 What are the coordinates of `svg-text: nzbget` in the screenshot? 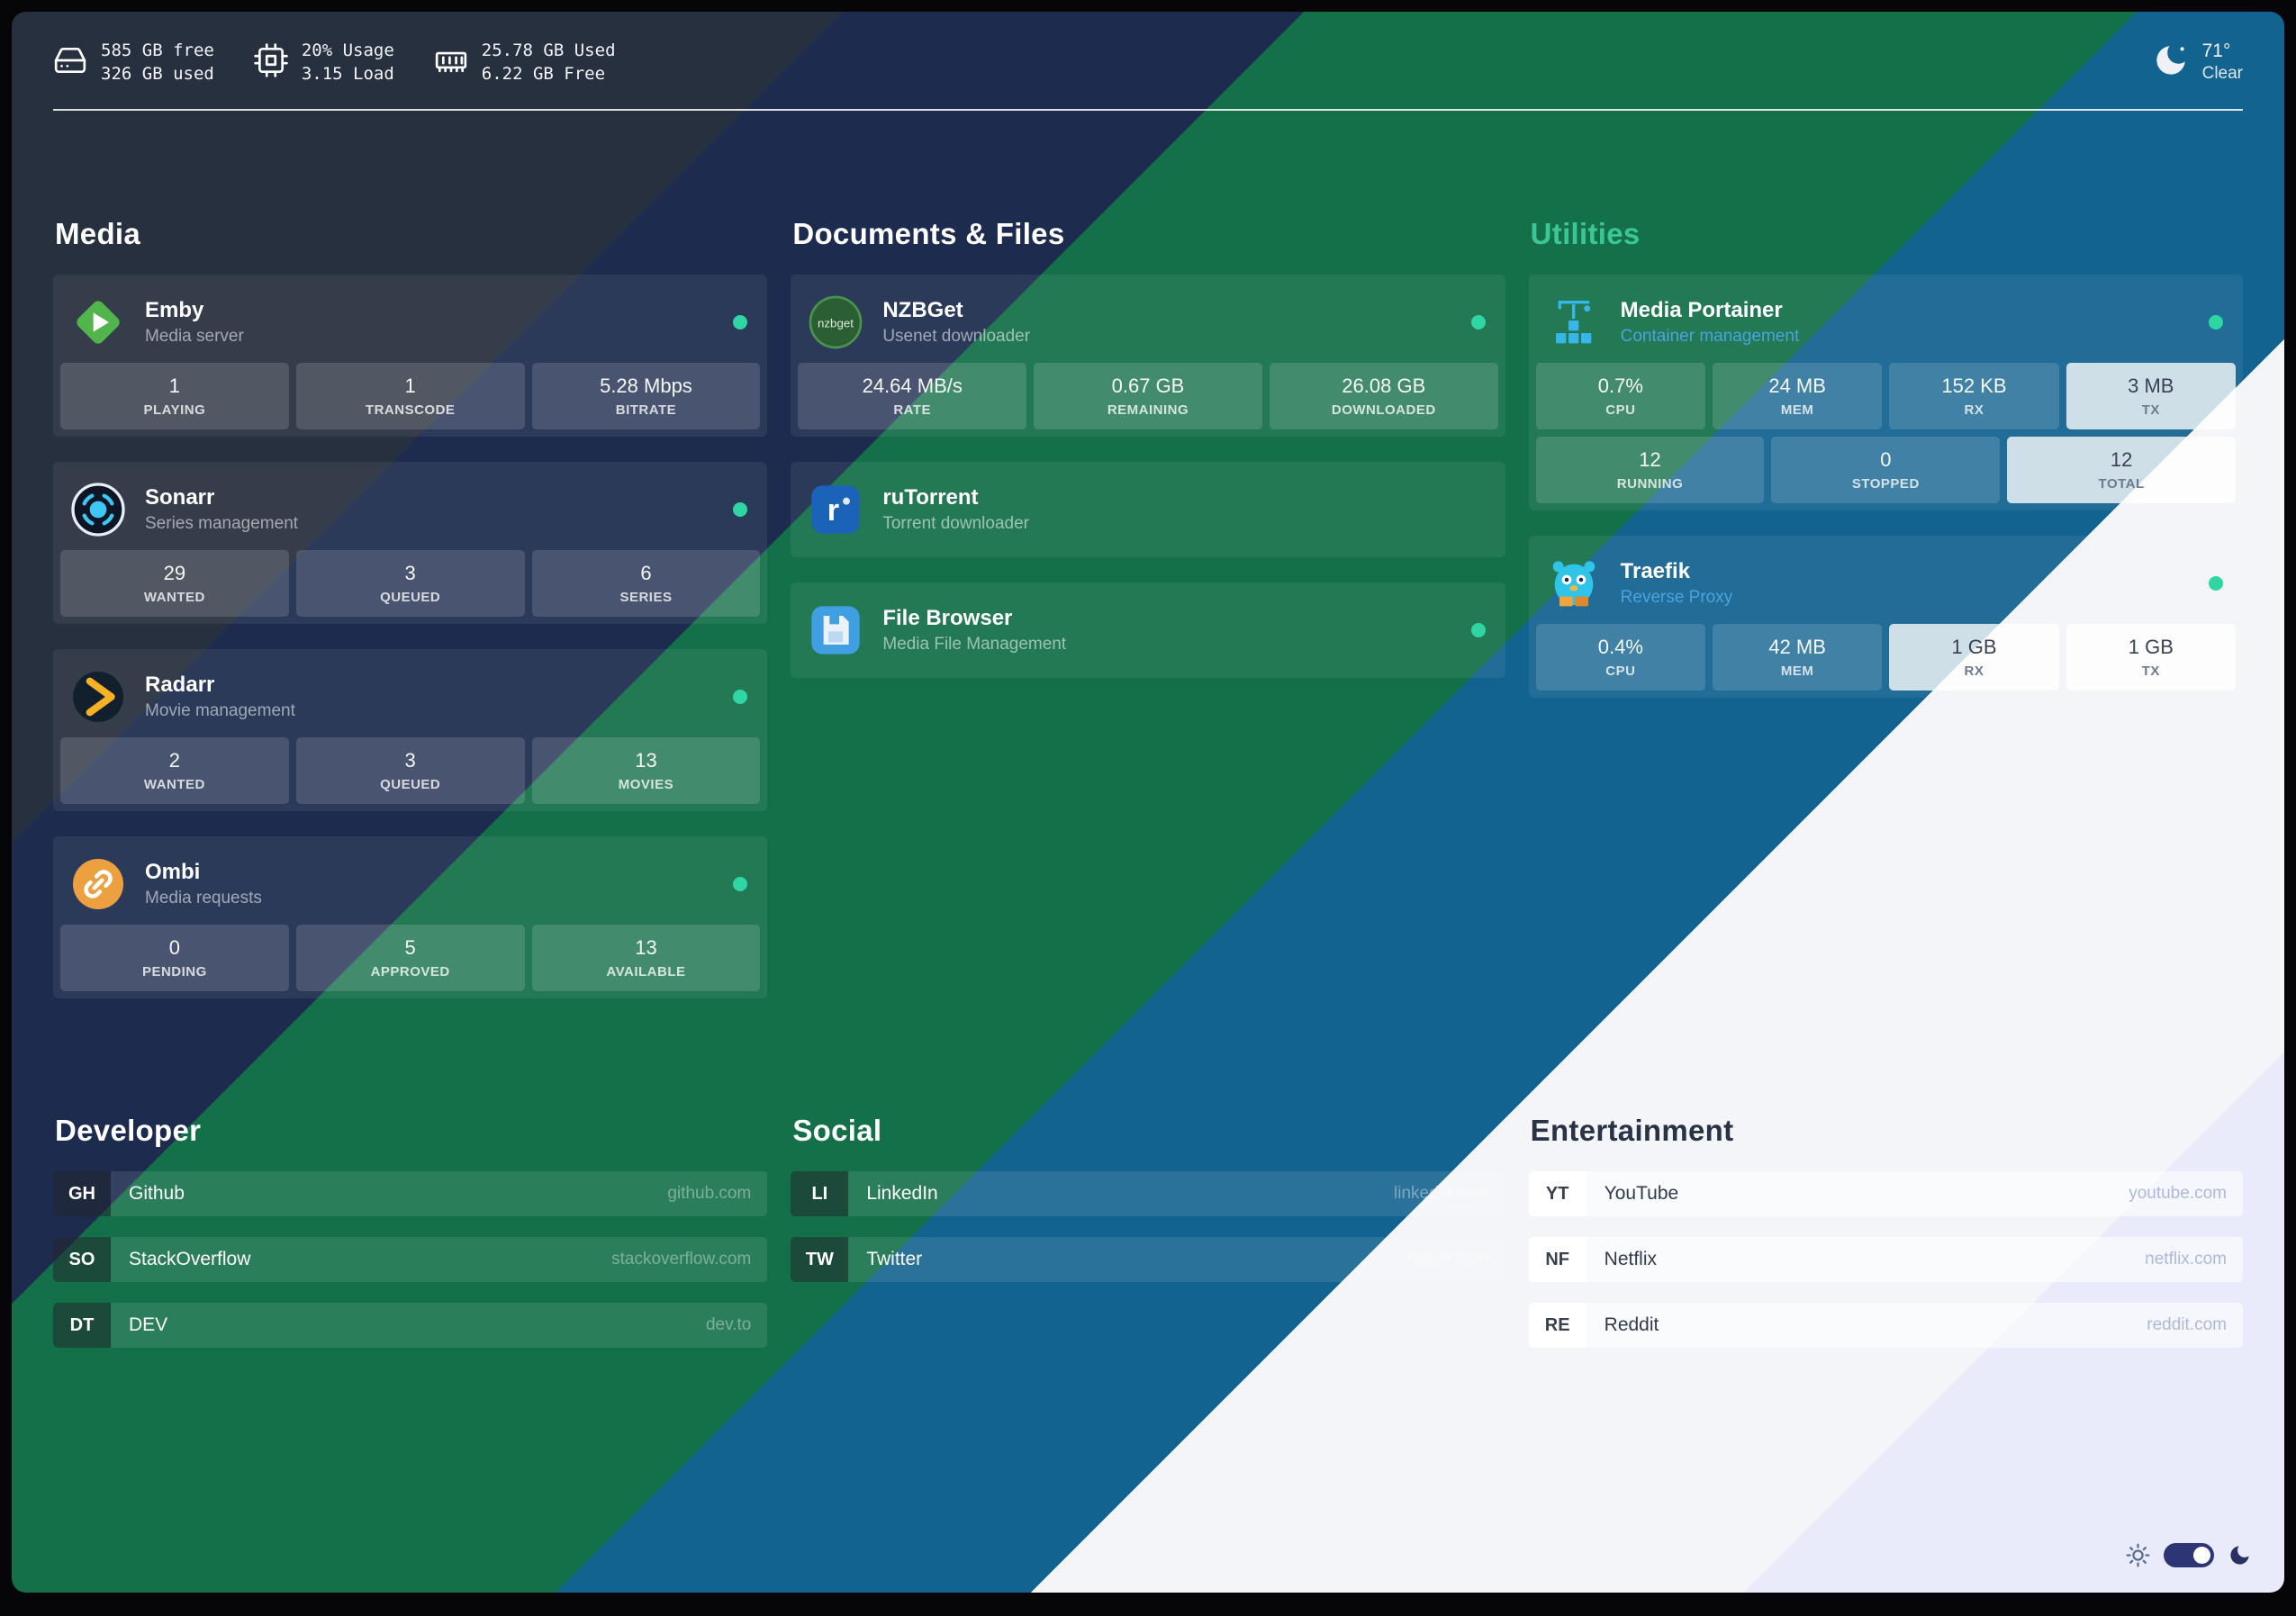 It's located at (836, 323).